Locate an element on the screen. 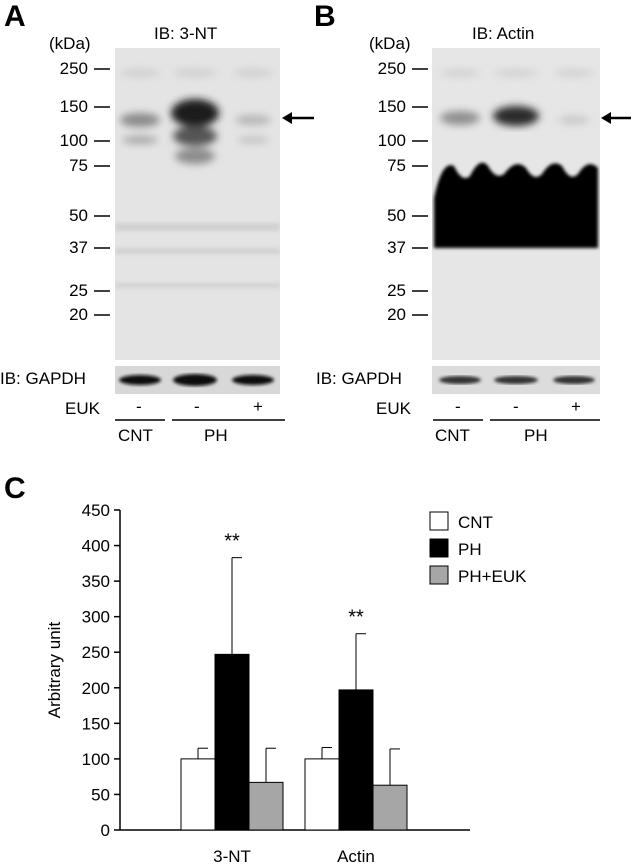  y-tick-label: 50 is located at coordinates (100, 794).